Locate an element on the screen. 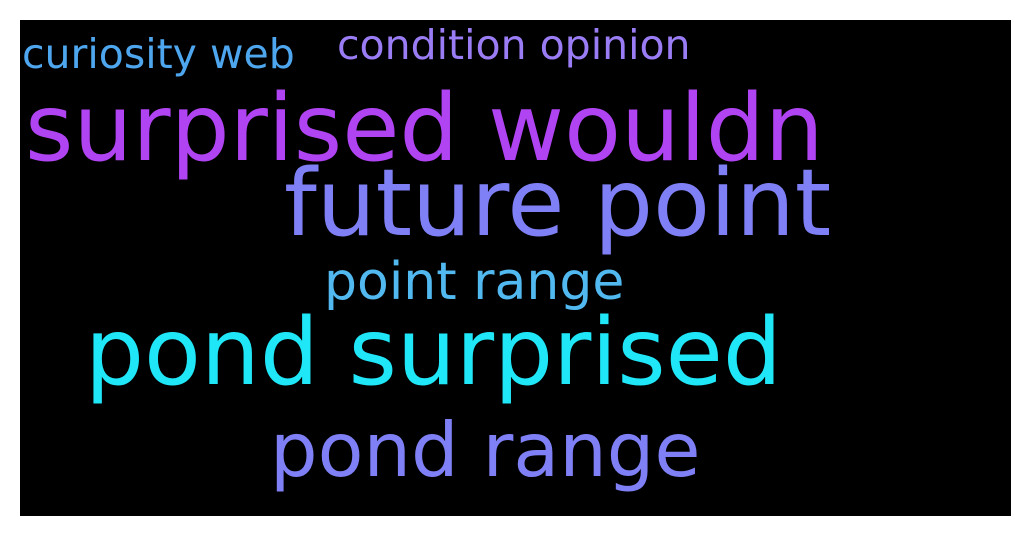 This screenshot has width=1031, height=536. word-pond-surprised: pond surprised is located at coordinates (433, 352).